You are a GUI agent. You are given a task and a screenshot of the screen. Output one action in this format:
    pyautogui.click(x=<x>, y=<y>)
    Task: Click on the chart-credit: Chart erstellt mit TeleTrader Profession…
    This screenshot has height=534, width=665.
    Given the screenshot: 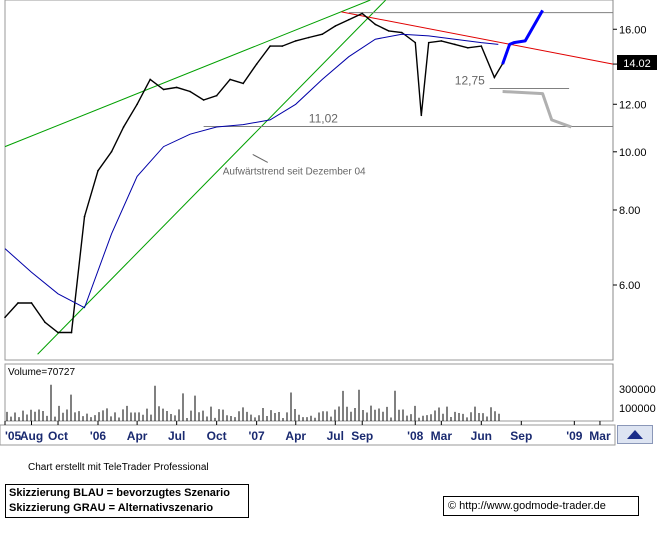 What is the action you would take?
    pyautogui.click(x=118, y=467)
    